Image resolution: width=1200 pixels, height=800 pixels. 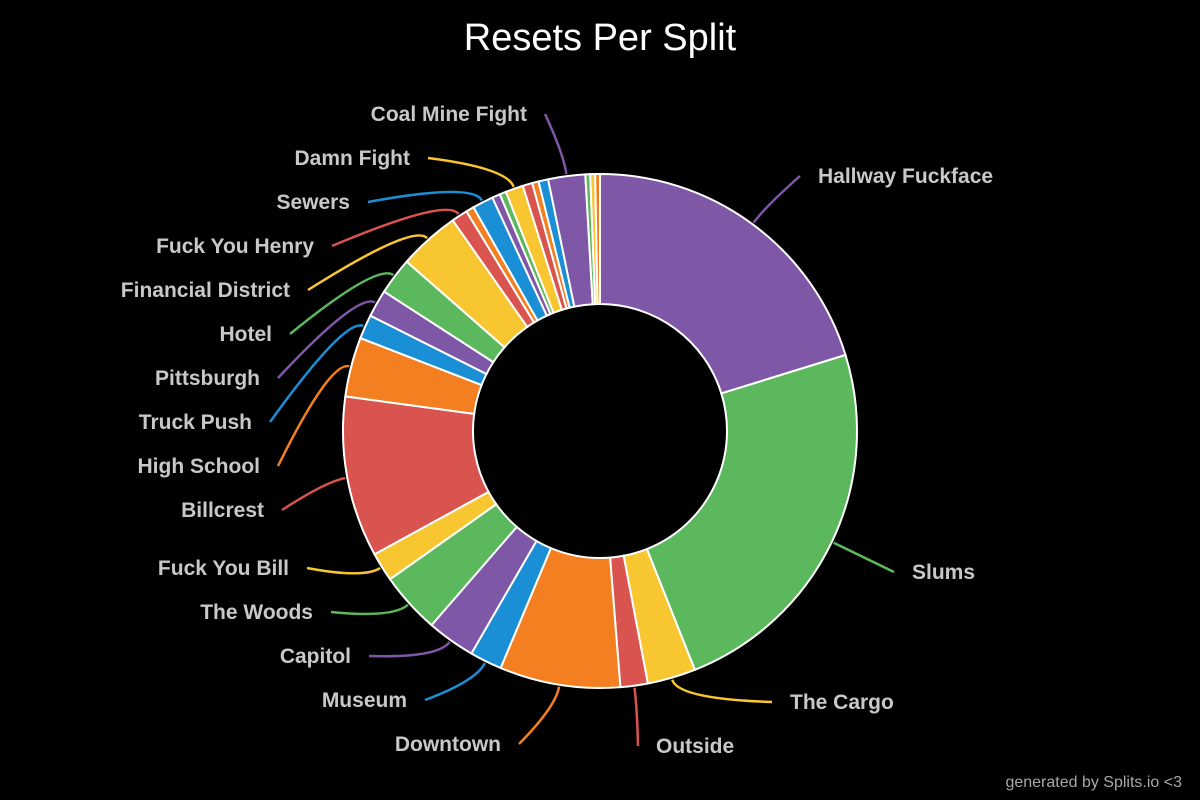 I want to click on slice-label-coal-mine-fight: Coal Mine Fight, so click(x=449, y=114).